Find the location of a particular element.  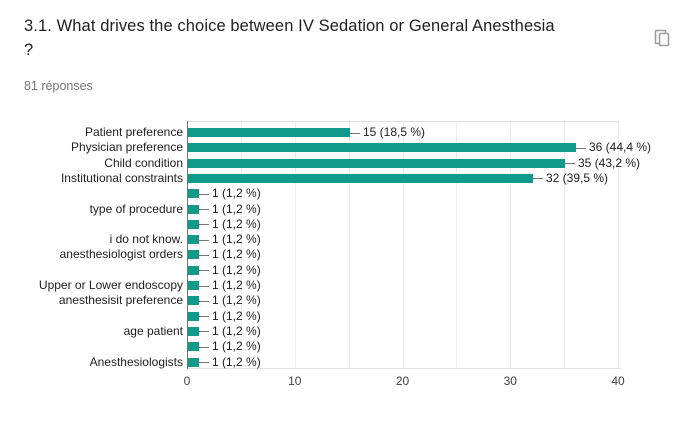

category-label: Patient preference is located at coordinates (133, 132).